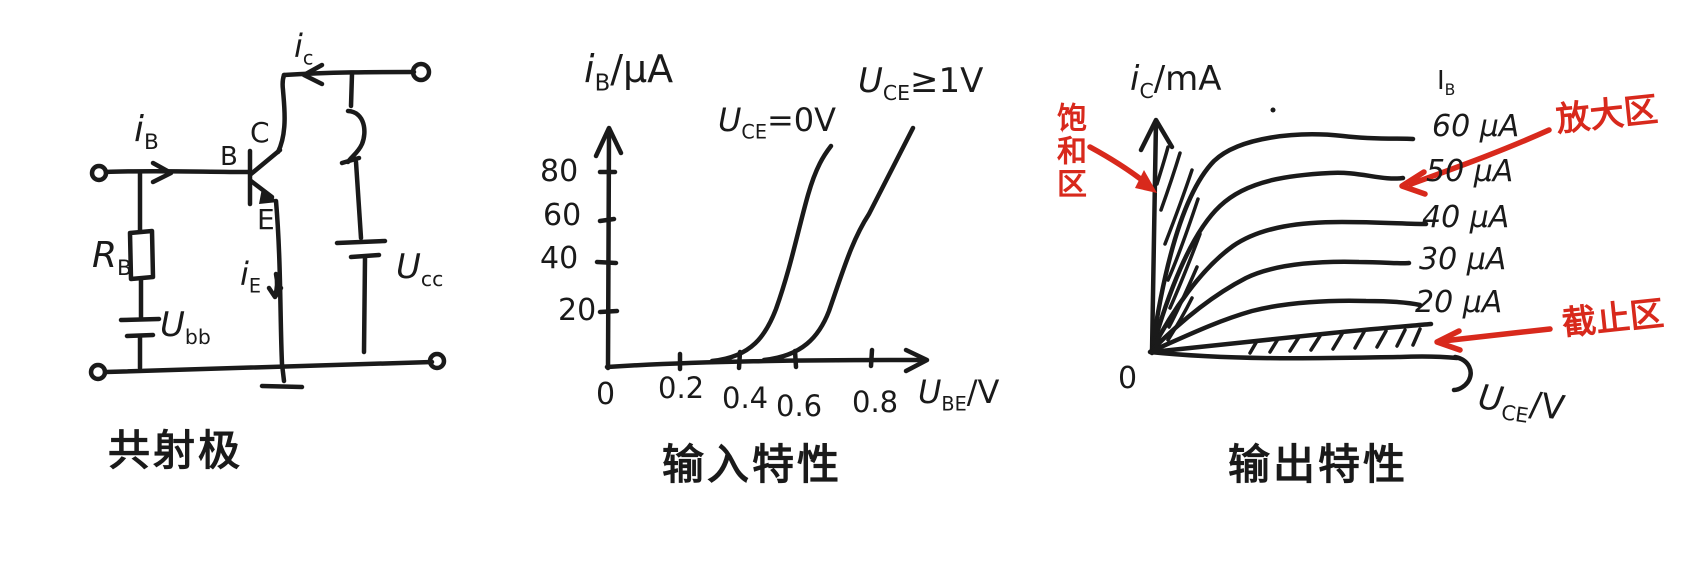  I want to click on input-x-axis, so click(763, 363).